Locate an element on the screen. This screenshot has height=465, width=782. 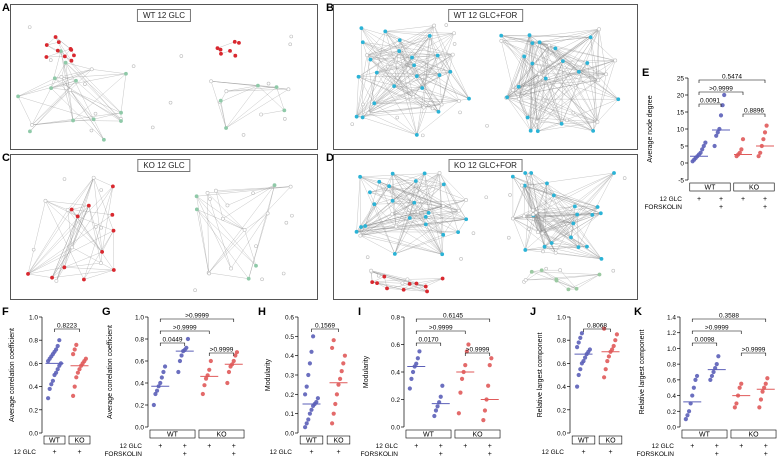
network-panel-wt-glc: WT 12 GLC is located at coordinates (164, 77).